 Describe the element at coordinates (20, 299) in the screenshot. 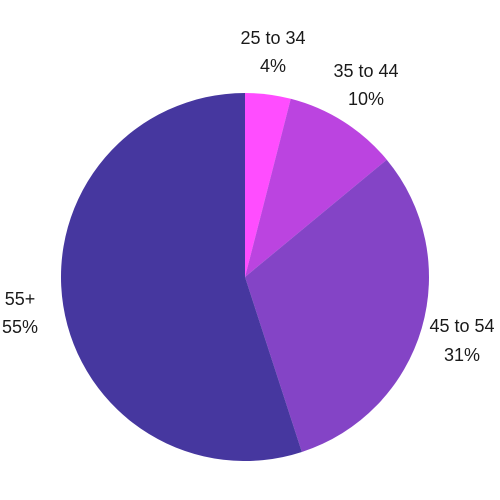

I see `slice-category-label: 55+` at that location.